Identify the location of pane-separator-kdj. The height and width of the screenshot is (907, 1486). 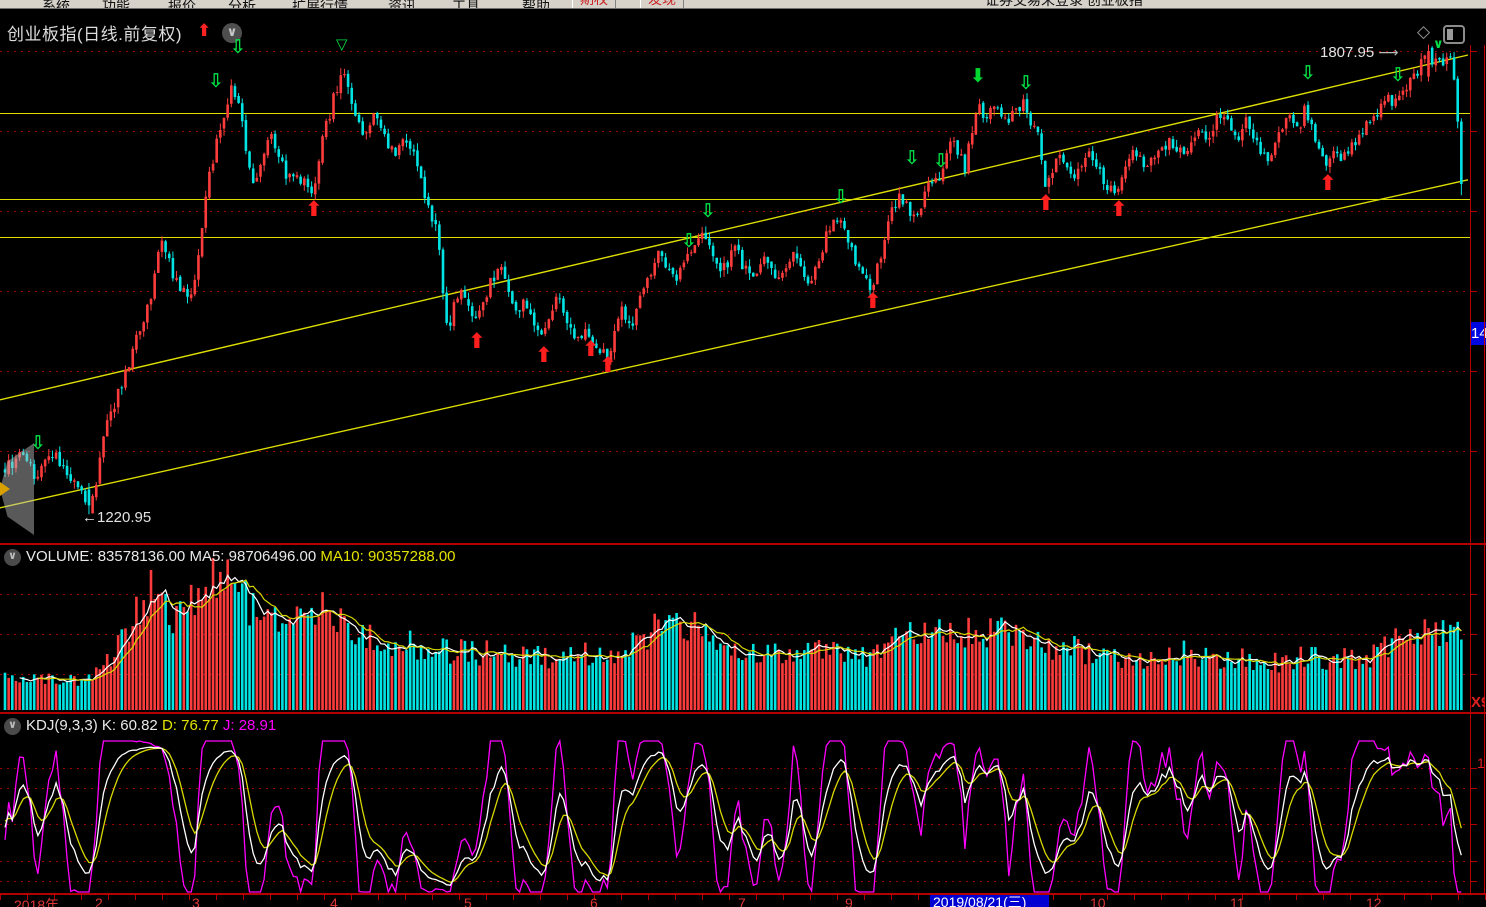
(743, 713).